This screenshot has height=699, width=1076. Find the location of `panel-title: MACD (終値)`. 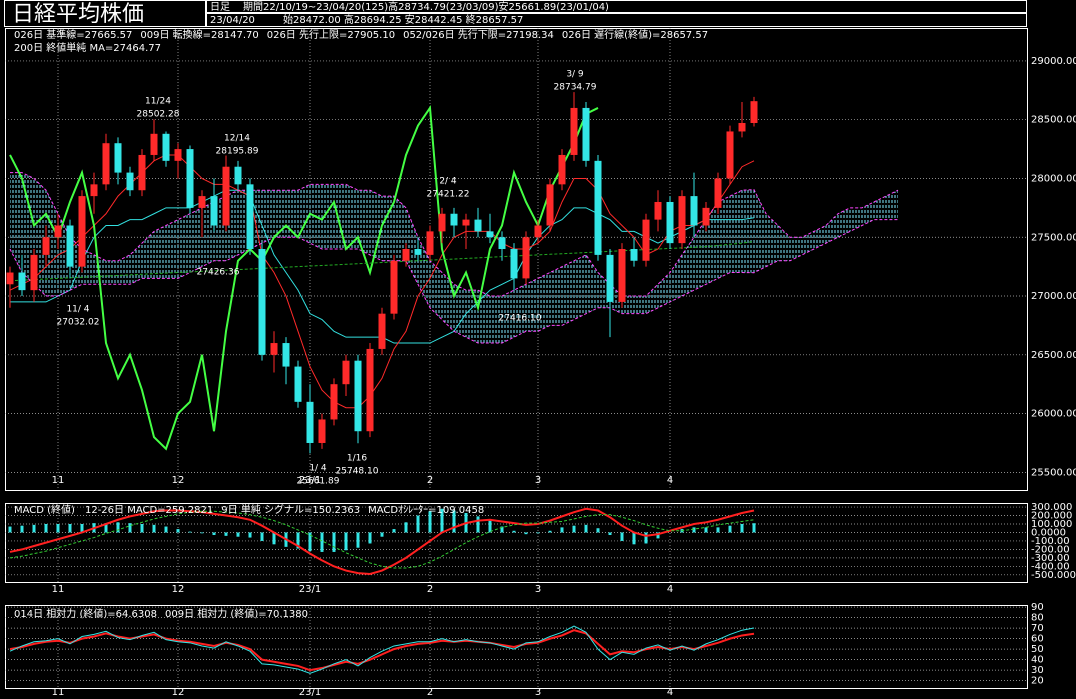

panel-title: MACD (終値) is located at coordinates (44, 509).